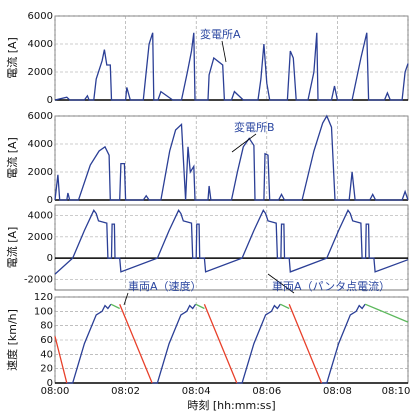 This screenshot has width=417, height=415. I want to click on y-tick-label: 120, so click(43, 297).